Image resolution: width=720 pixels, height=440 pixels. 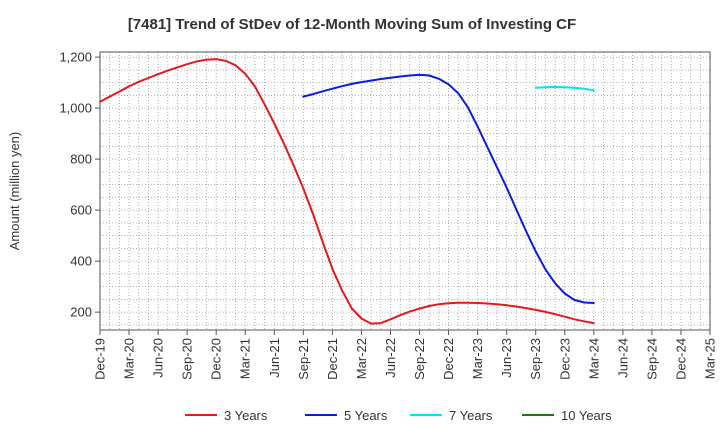 What do you see at coordinates (564, 359) in the screenshot?
I see `x-tick-label: Dec-23` at bounding box center [564, 359].